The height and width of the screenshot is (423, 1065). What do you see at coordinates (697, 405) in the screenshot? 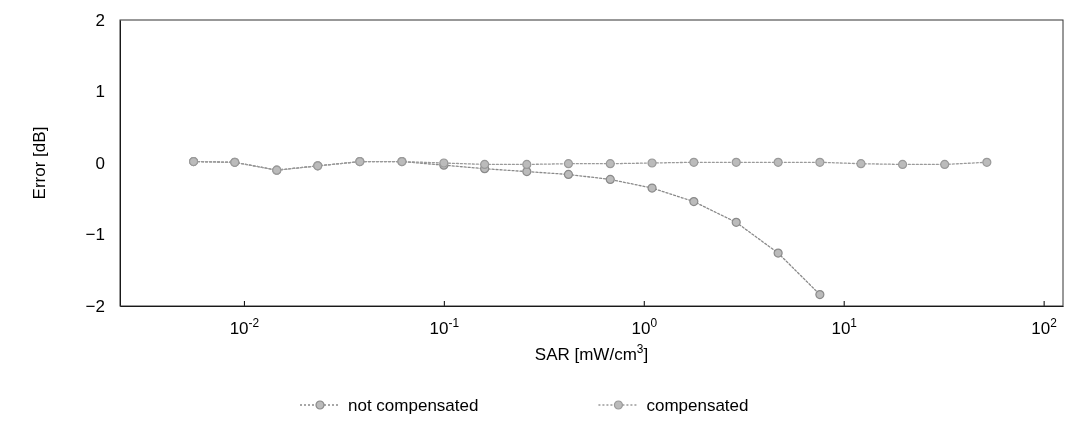
I see `legend-label: compensated` at bounding box center [697, 405].